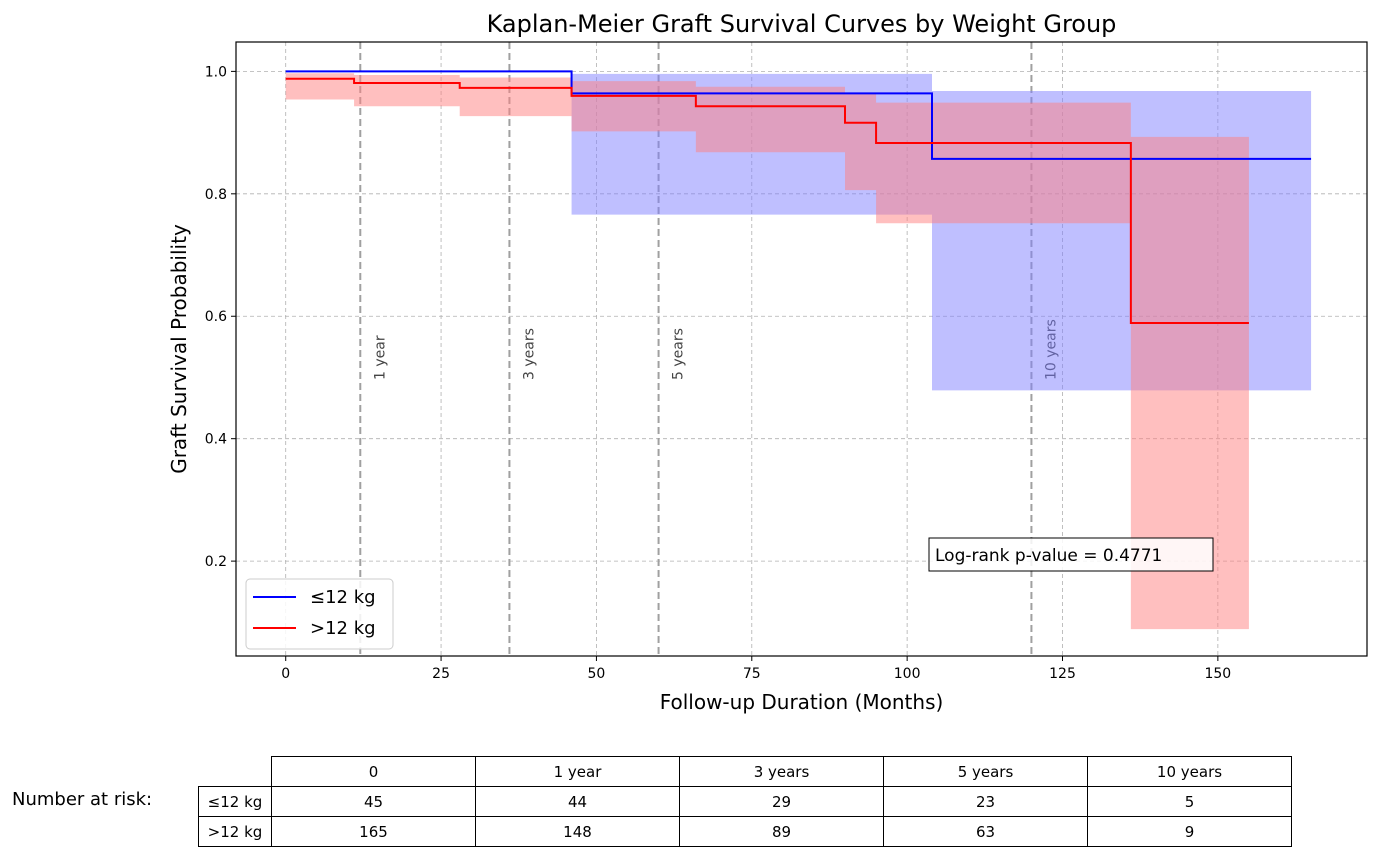 The image size is (1379, 863). What do you see at coordinates (985, 771) in the screenshot?
I see `risk-col-header: 5 years` at bounding box center [985, 771].